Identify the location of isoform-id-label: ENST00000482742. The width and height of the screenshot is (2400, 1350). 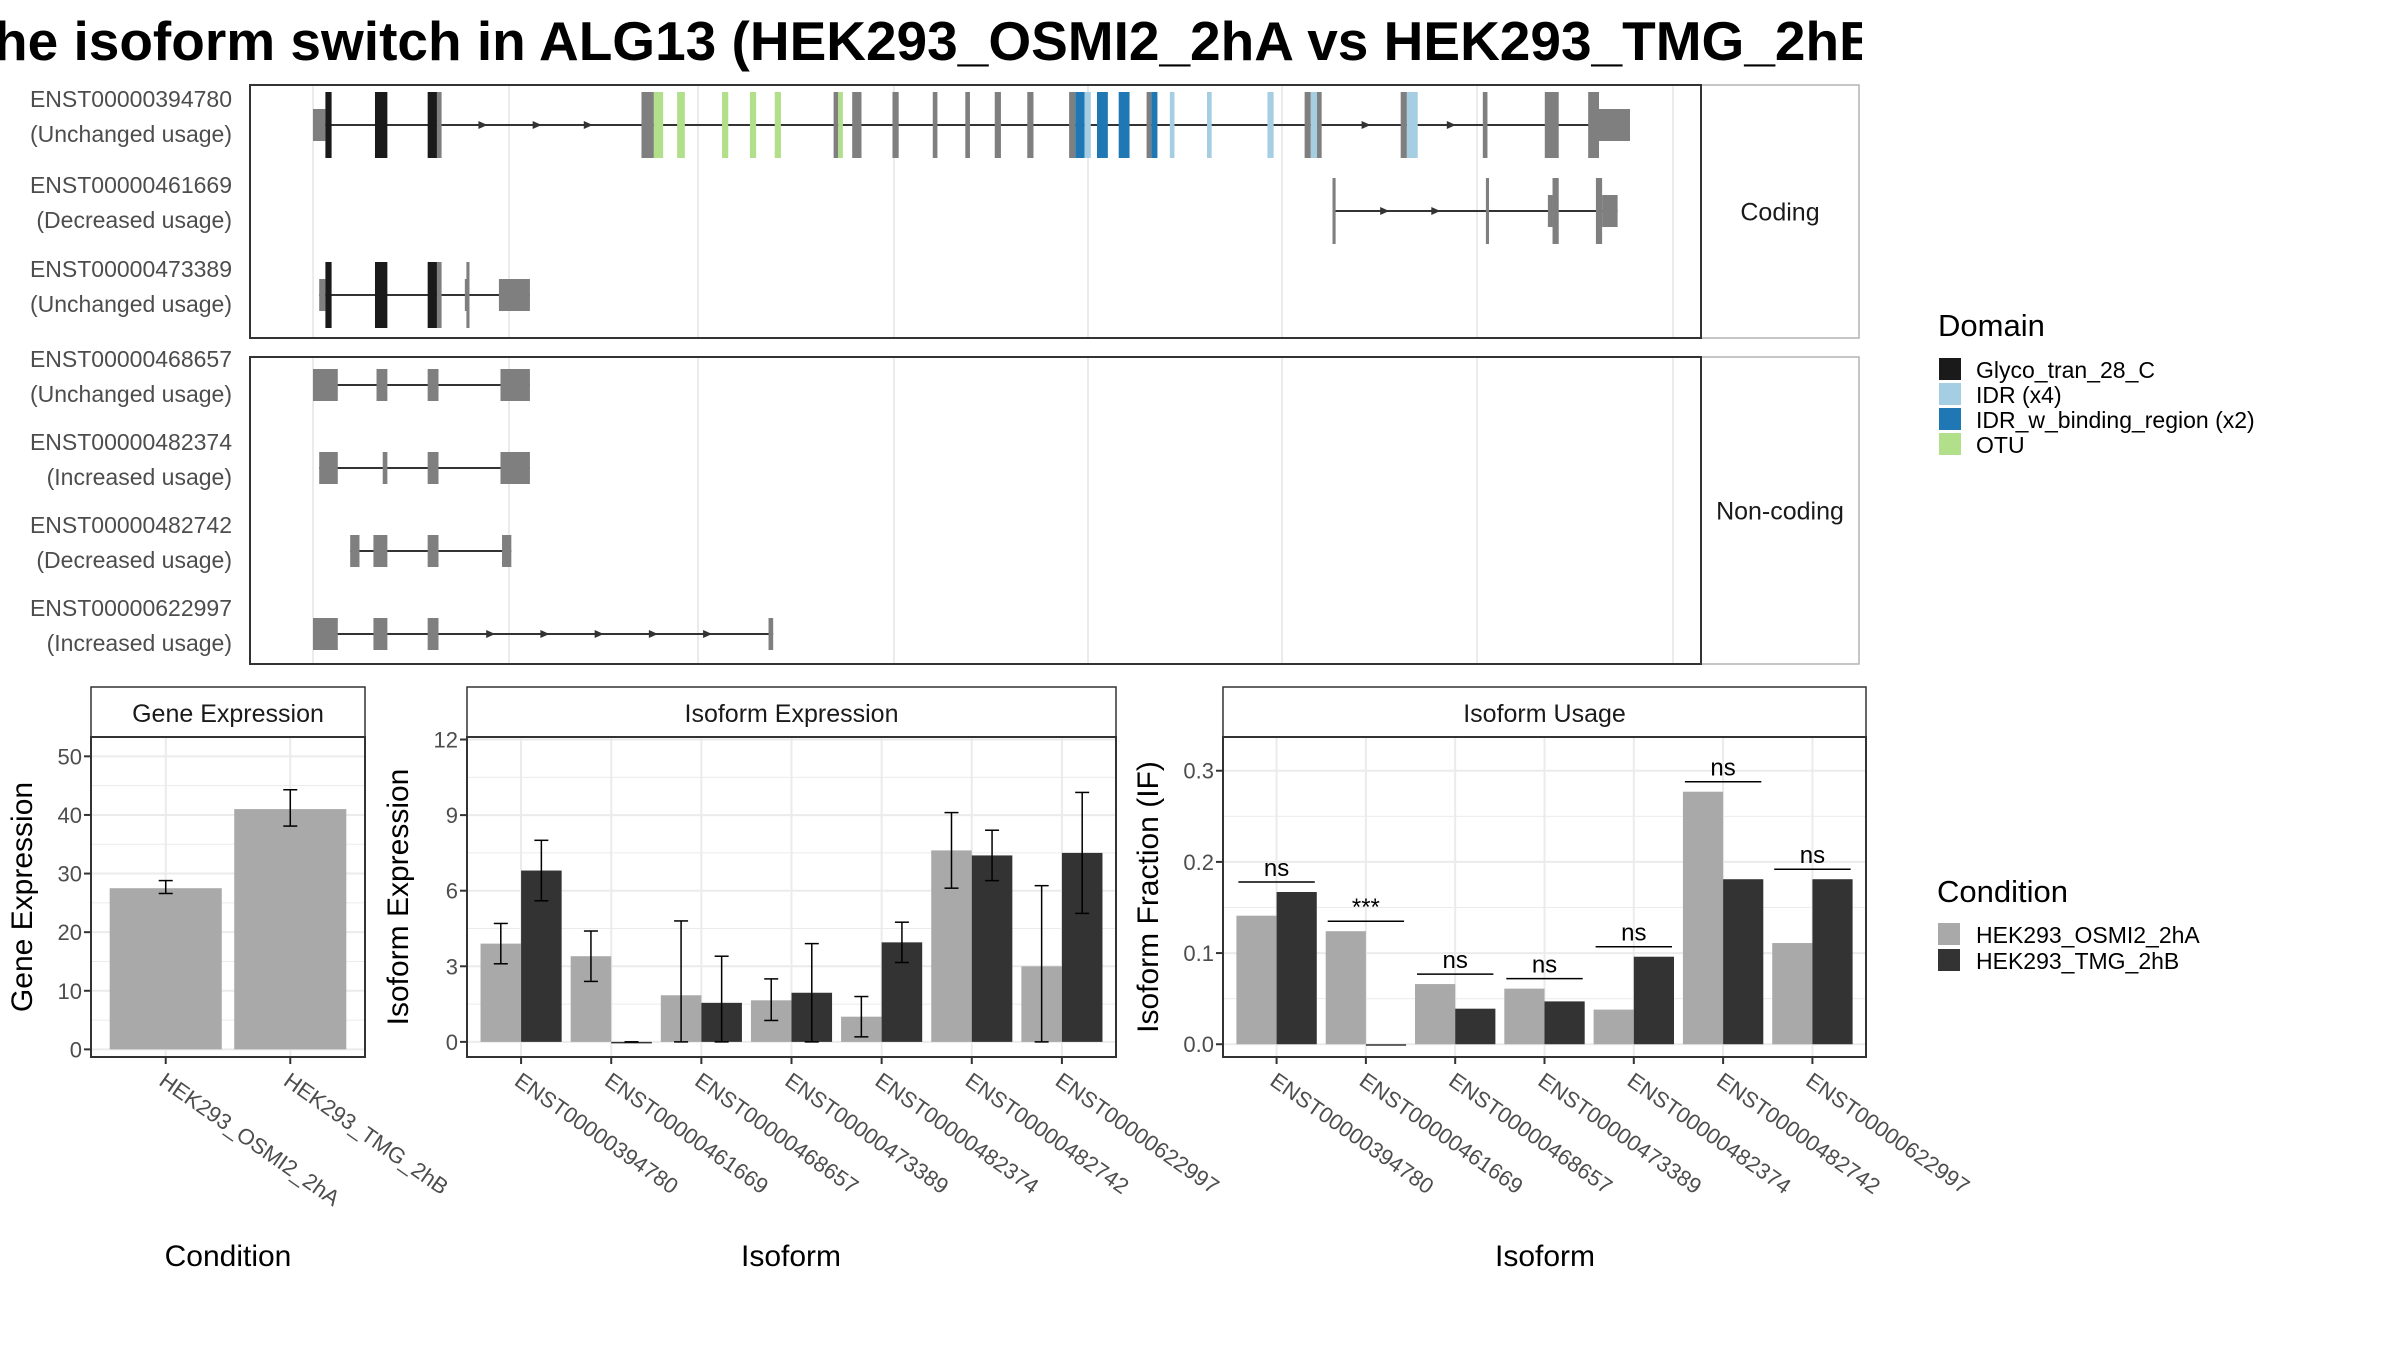
(131, 525).